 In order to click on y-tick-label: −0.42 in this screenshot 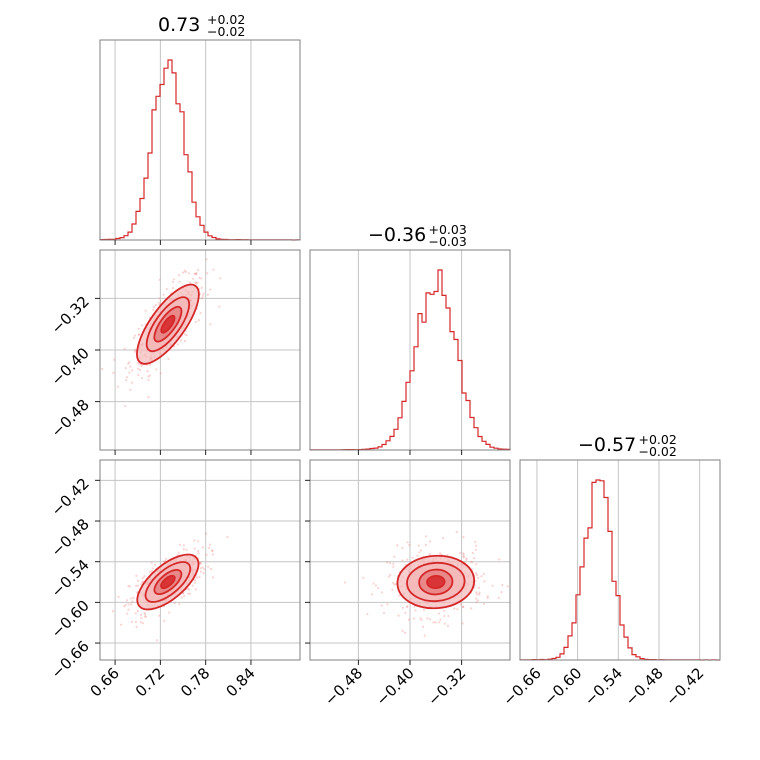, I will do `click(70, 496)`.